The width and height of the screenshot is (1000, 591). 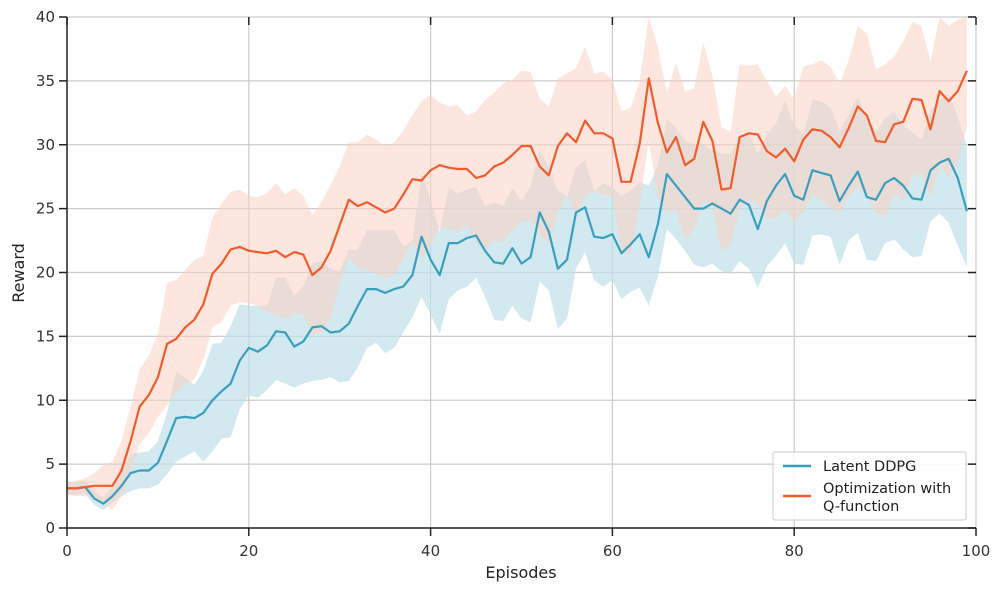 I want to click on y-tick-label-20: 20, so click(x=45, y=273).